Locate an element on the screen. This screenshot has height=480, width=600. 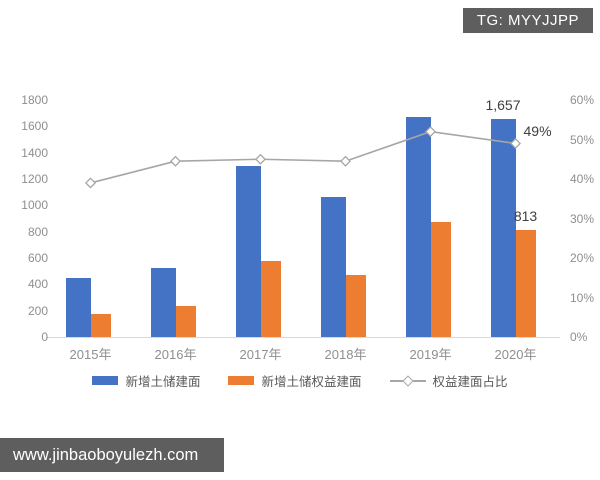
legend: 新增土储建面 新增土储权益建面 权益建面占比 is located at coordinates (300, 380).